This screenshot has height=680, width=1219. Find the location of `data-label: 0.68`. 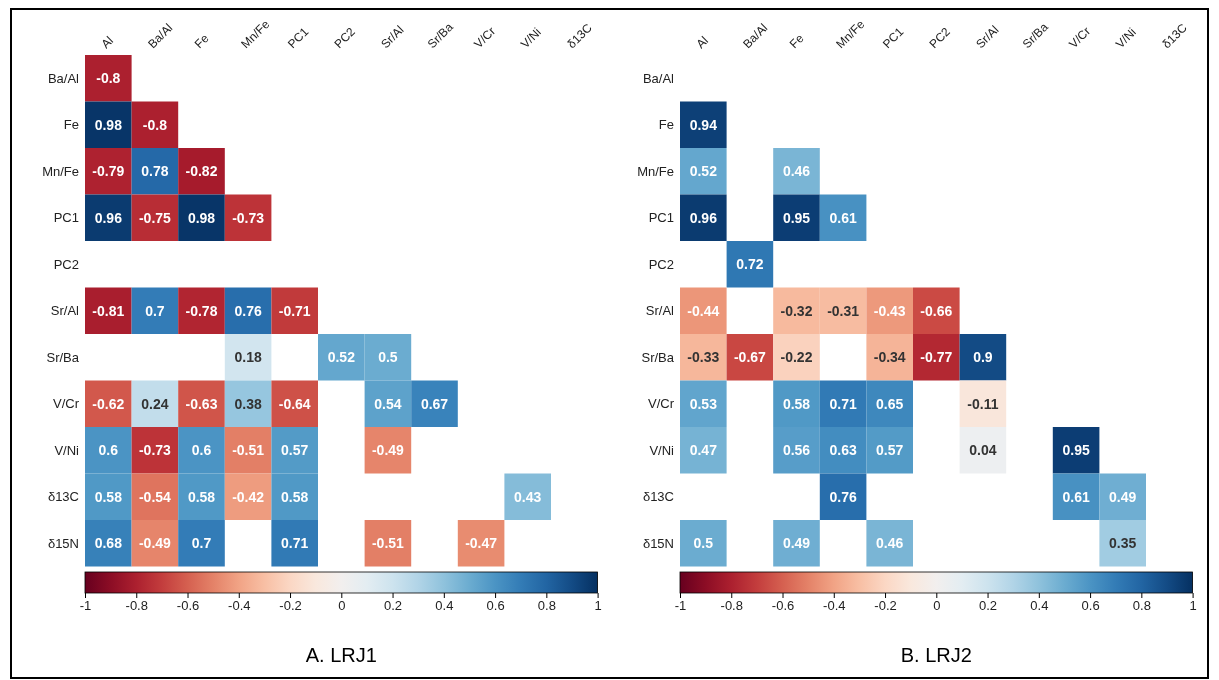

data-label: 0.68 is located at coordinates (108, 543).